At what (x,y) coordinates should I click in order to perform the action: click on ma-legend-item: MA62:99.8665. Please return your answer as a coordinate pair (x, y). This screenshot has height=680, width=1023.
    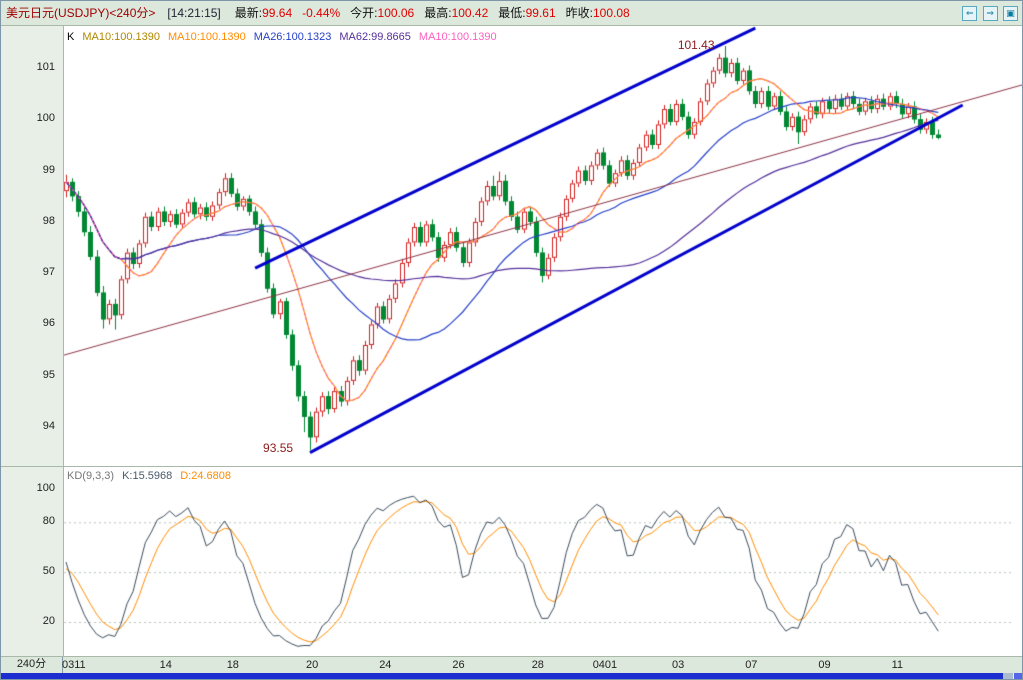
    Looking at the image, I should click on (375, 37).